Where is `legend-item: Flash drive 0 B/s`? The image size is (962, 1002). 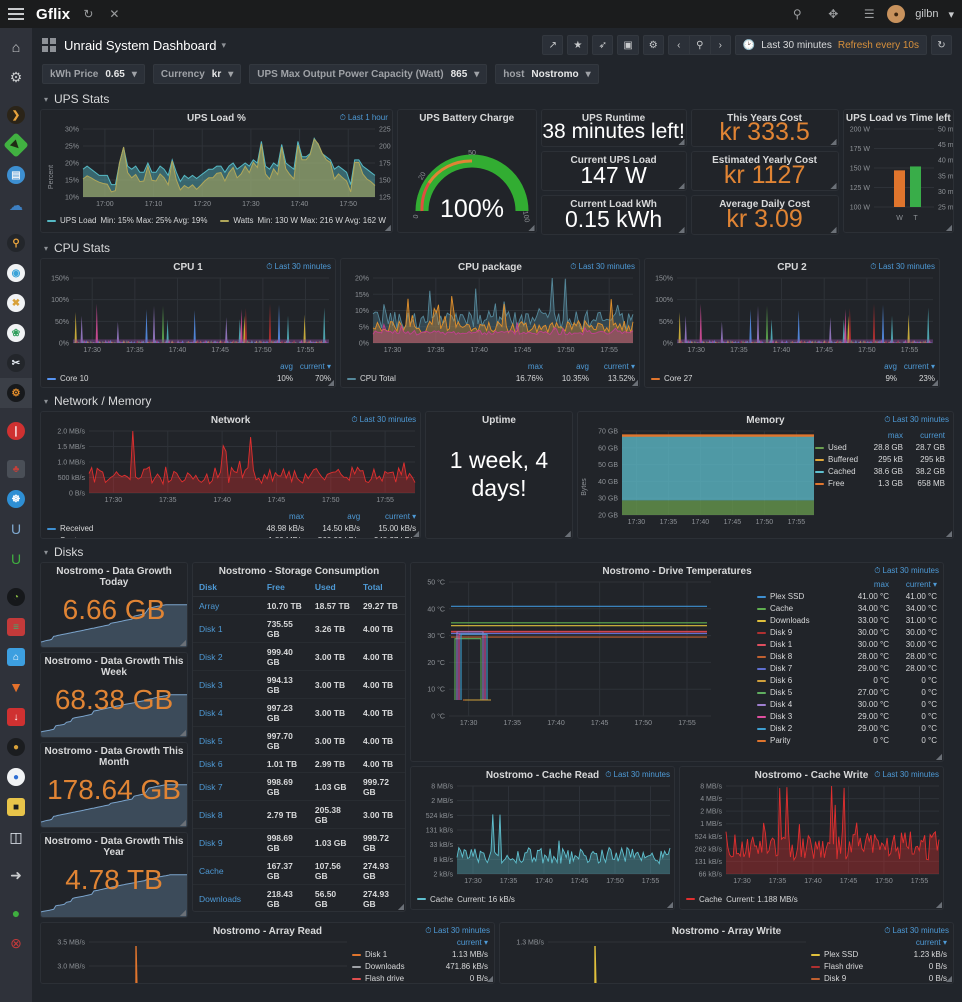
legend-item: Flash drive 0 B/s is located at coordinates (420, 978).